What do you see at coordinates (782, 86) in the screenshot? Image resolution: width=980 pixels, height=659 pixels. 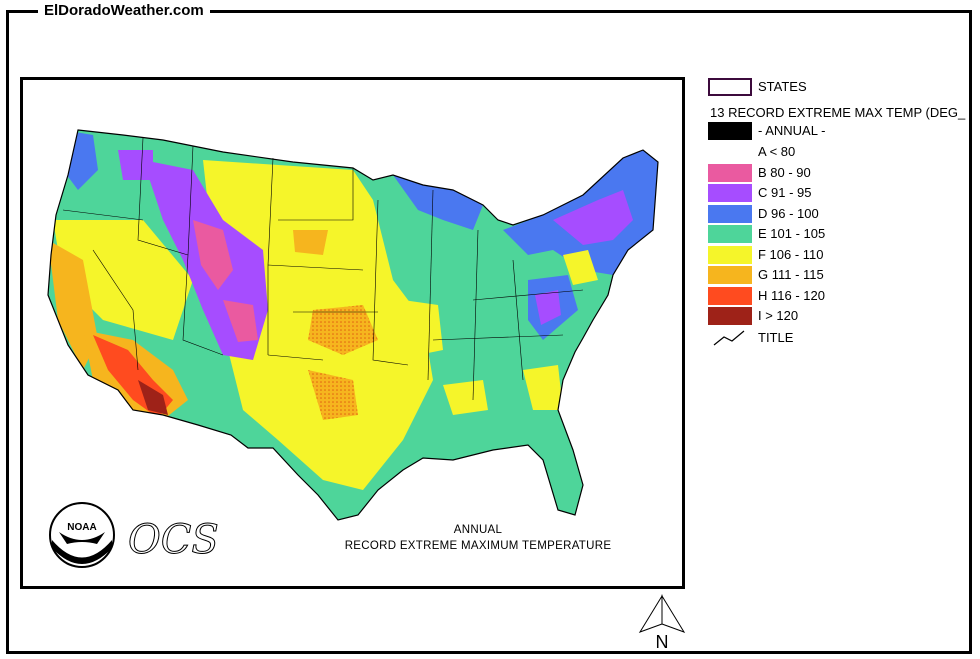 I see `legend-states-label: STATES` at bounding box center [782, 86].